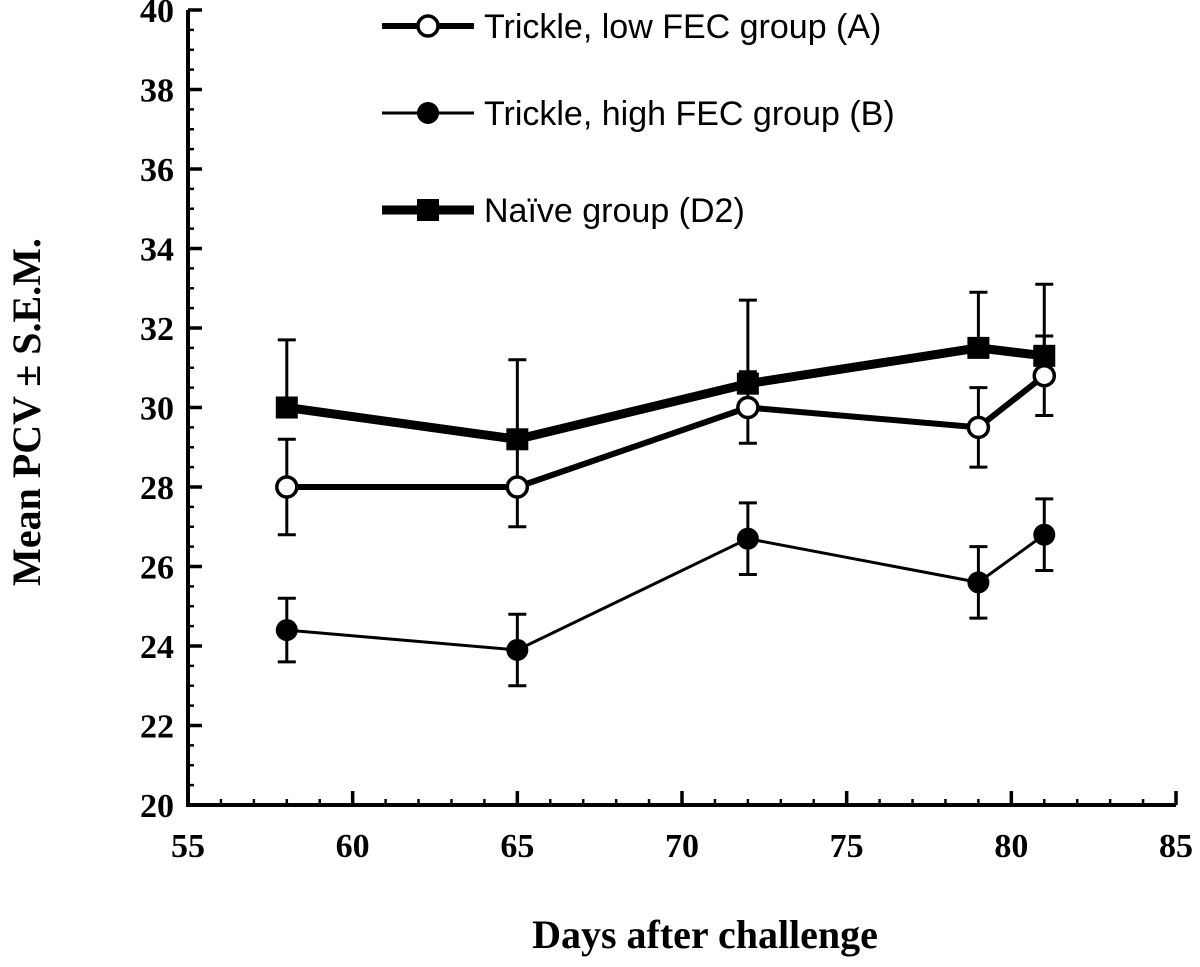 The height and width of the screenshot is (967, 1200). What do you see at coordinates (188, 846) in the screenshot?
I see `x-tick-label: 55` at bounding box center [188, 846].